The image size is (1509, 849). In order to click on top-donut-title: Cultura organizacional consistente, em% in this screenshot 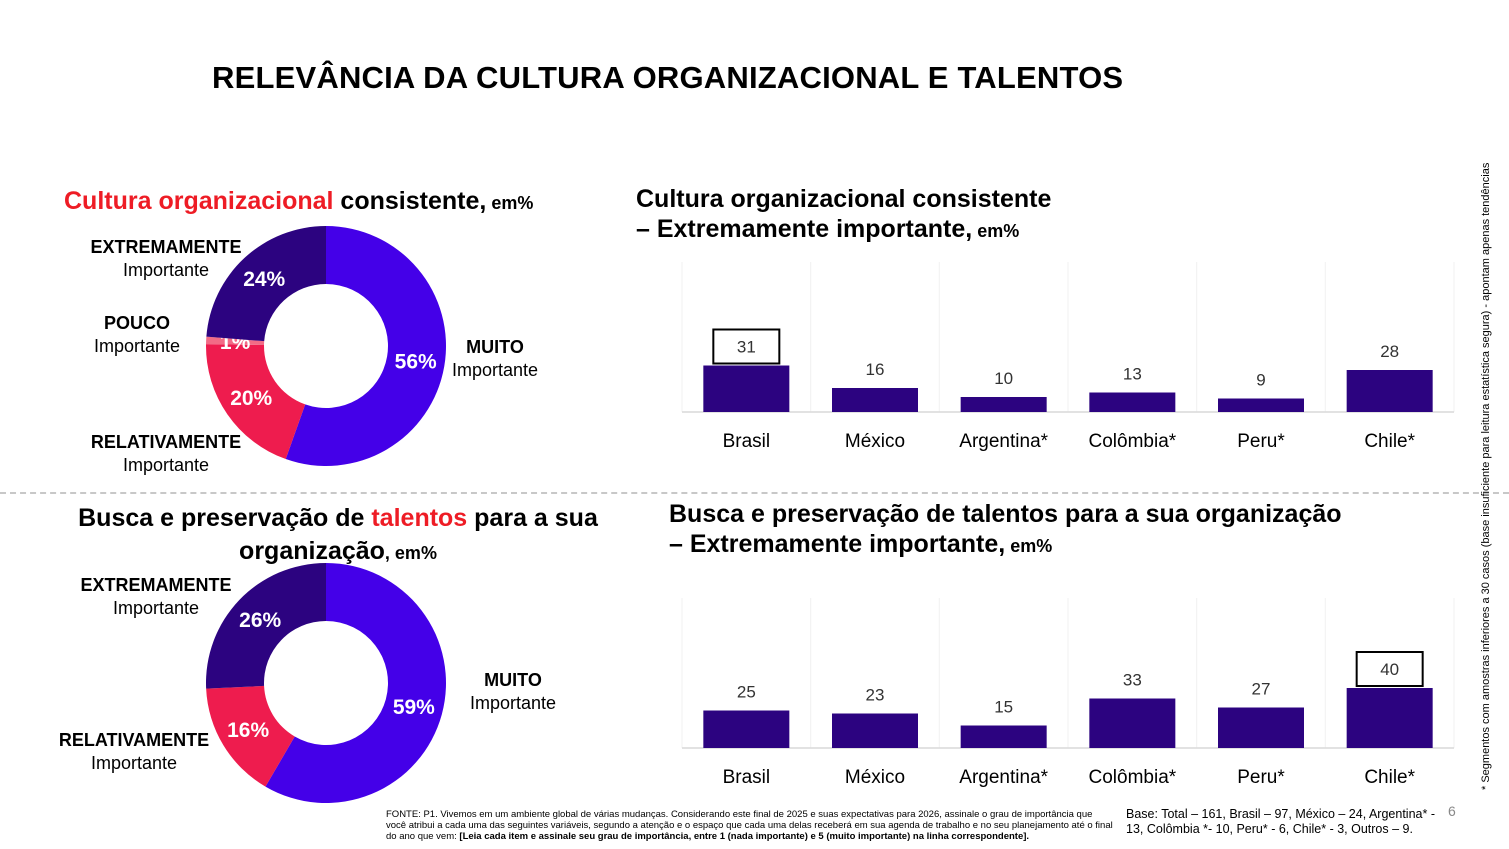, I will do `click(298, 202)`.